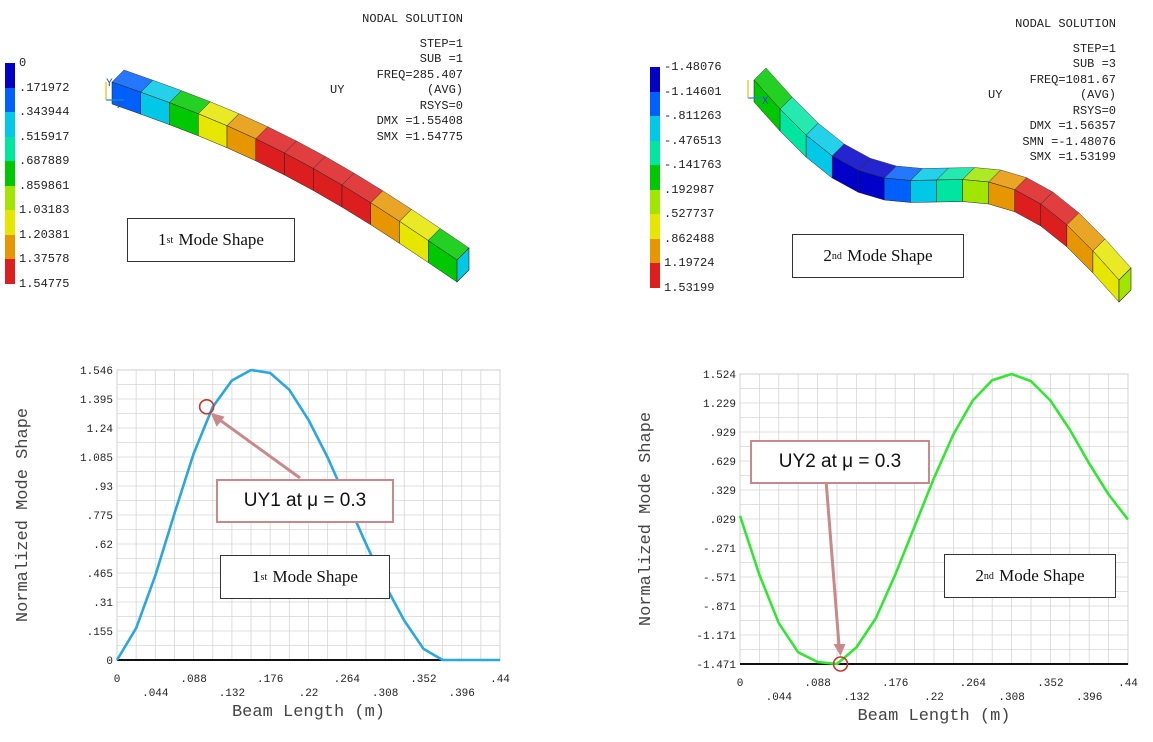 The image size is (1153, 742). I want to click on x-tick-label: .352, so click(1050, 684).